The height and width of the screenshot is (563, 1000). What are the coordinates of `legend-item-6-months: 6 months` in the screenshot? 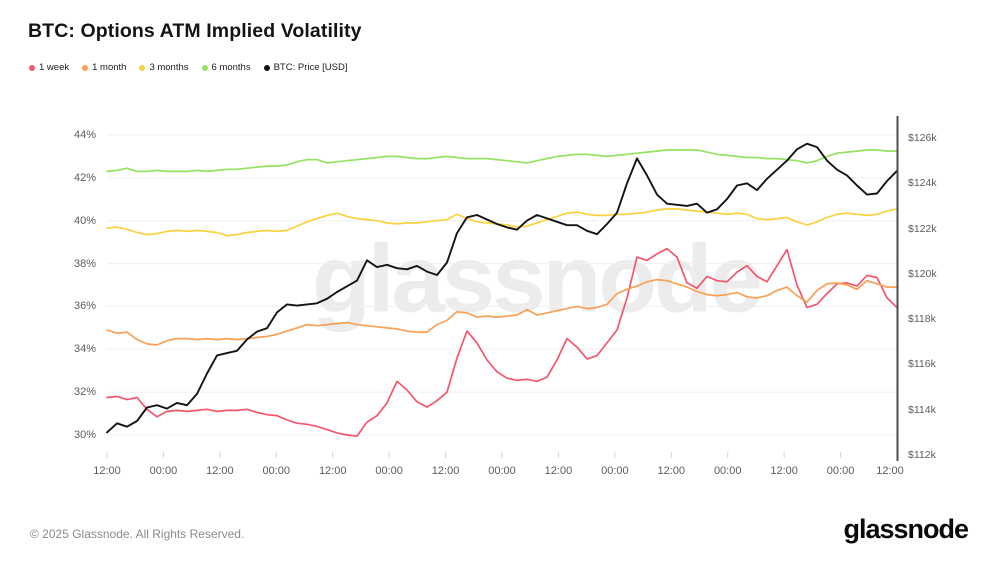 It's located at (226, 67).